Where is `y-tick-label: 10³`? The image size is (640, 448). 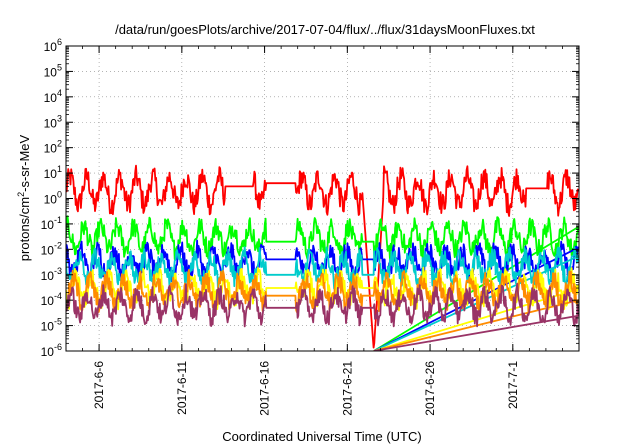
y-tick-label: 10³ is located at coordinates (53, 121).